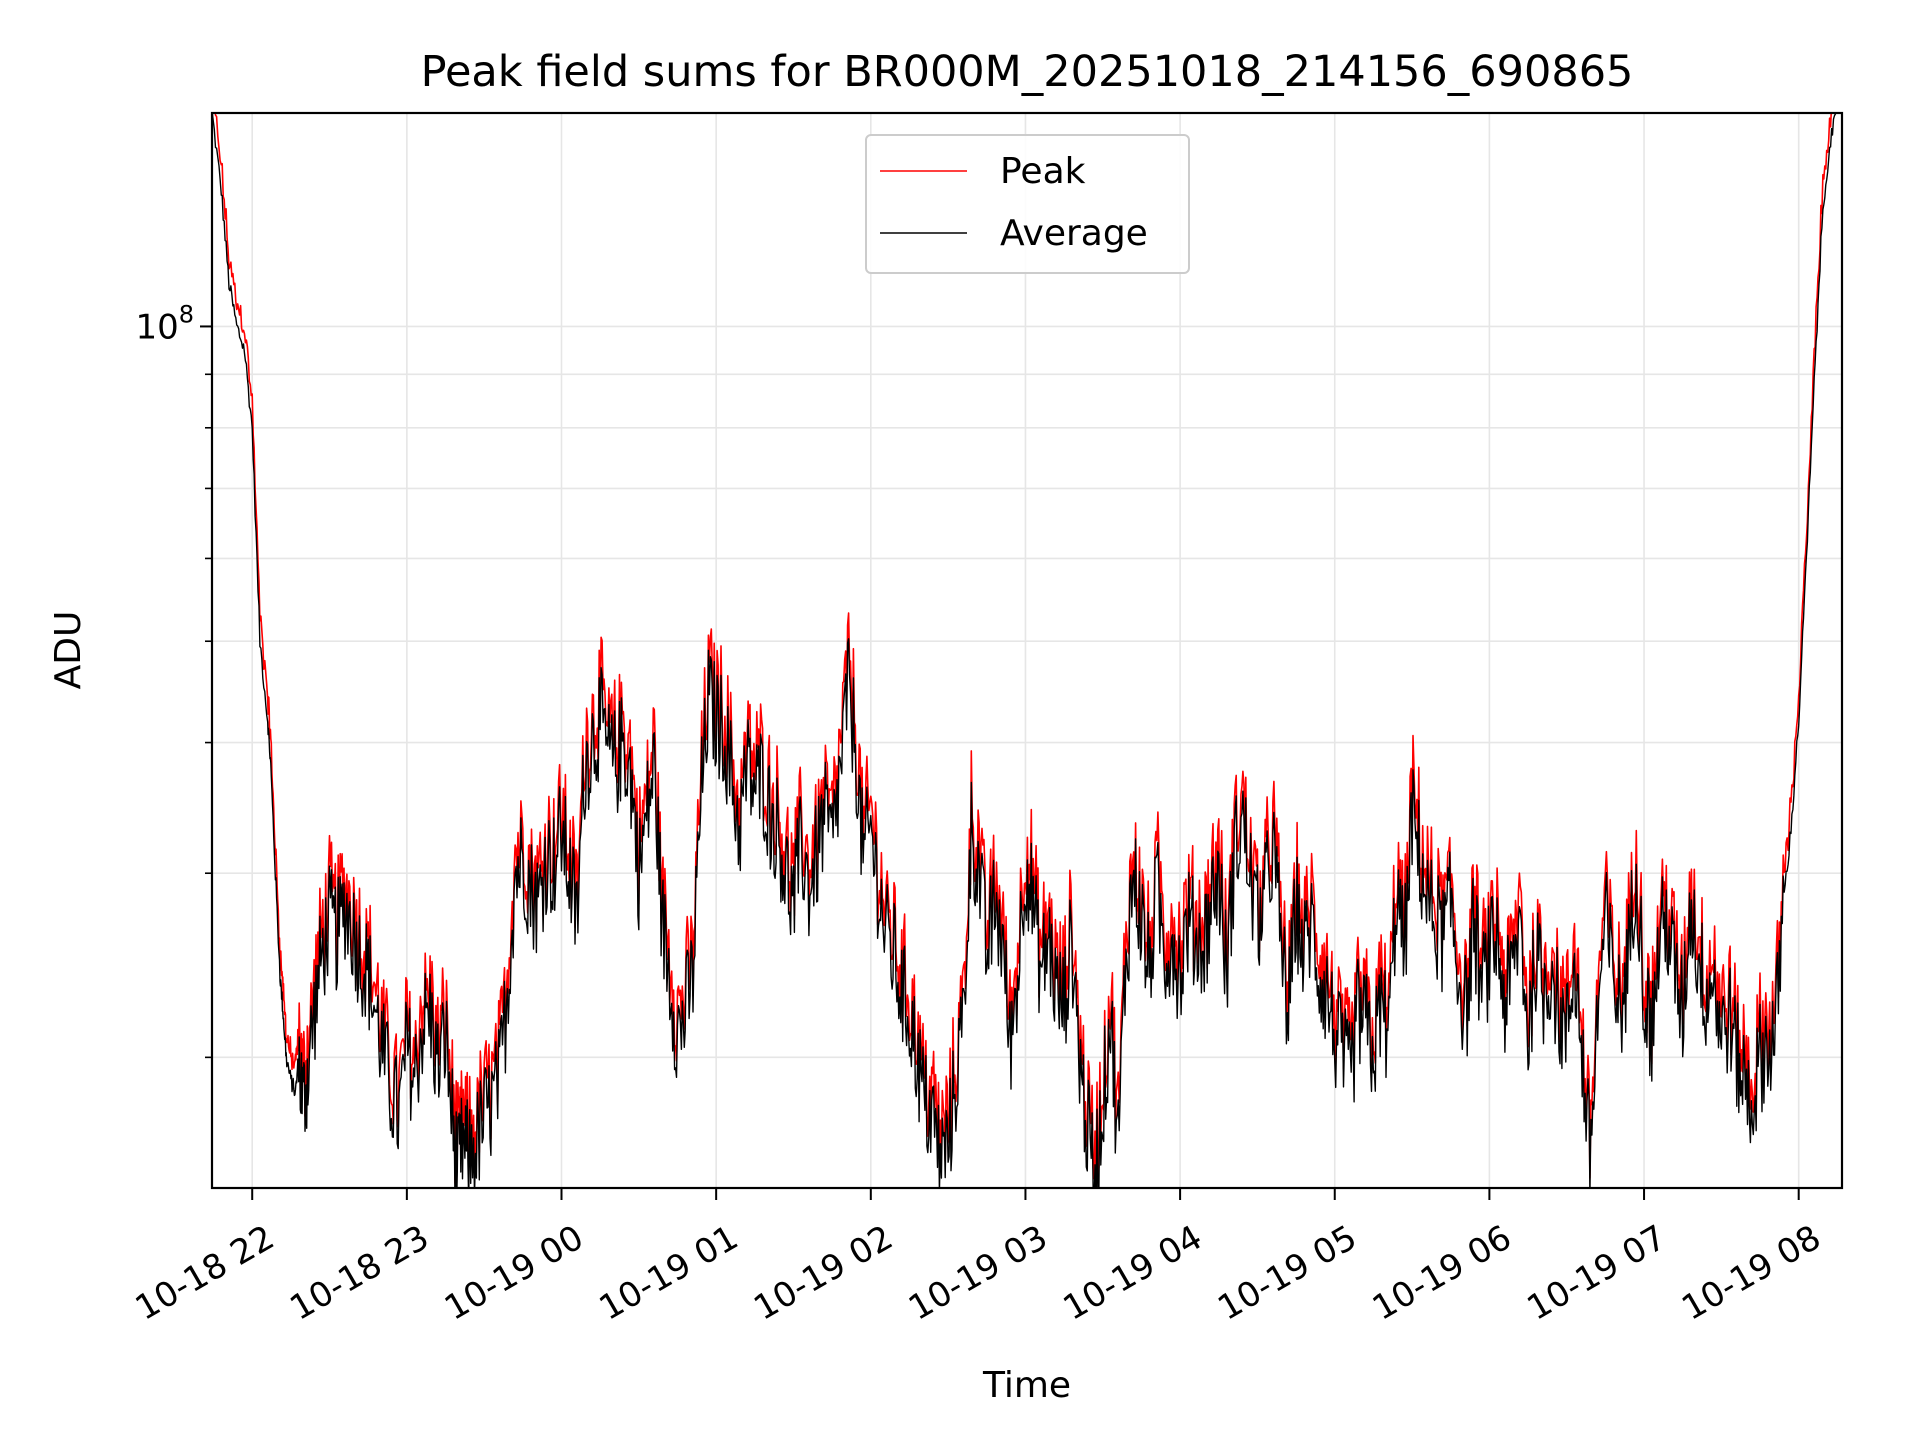  Describe the element at coordinates (186, 314) in the screenshot. I see `y-tick-label-exponent: 8` at that location.